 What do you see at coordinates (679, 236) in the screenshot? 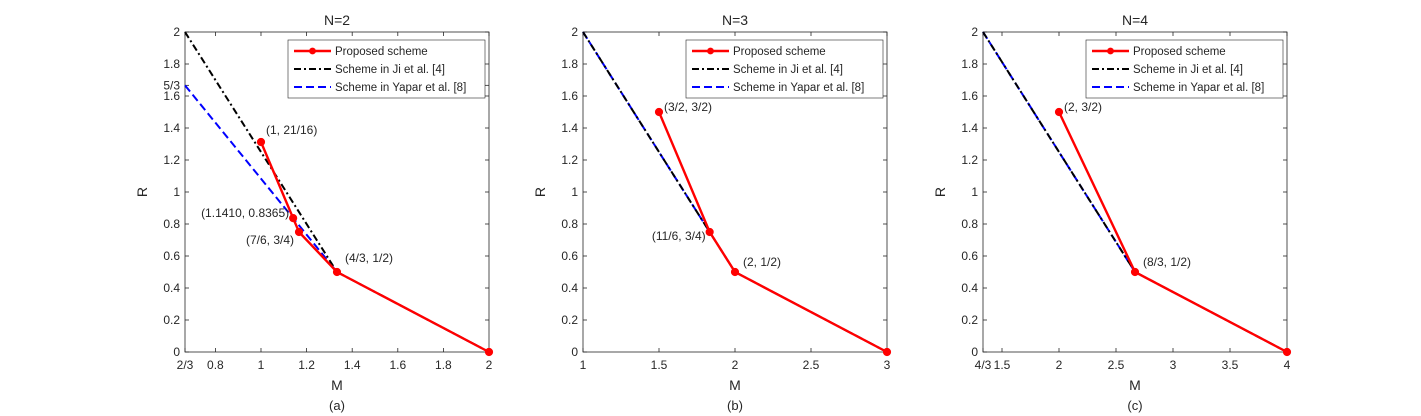
I see `point-annotation: (11/6, 3/4)` at bounding box center [679, 236].